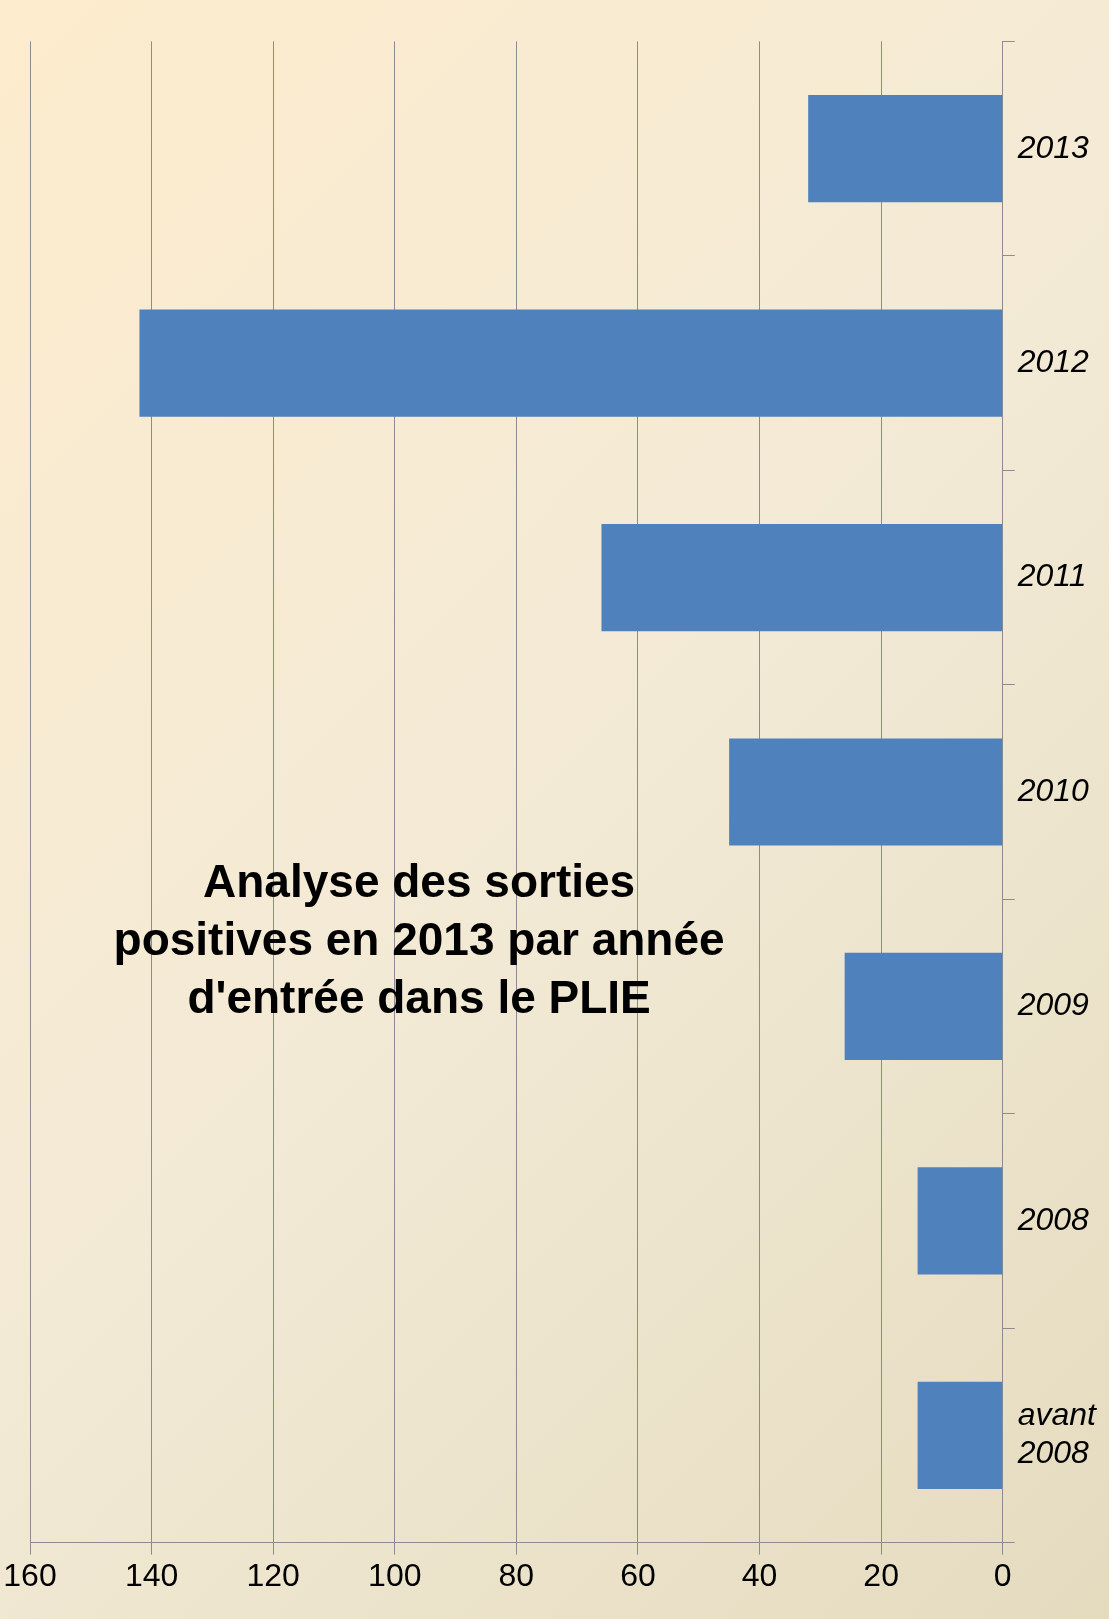  What do you see at coordinates (395, 1574) in the screenshot?
I see `x-tick-label: 100` at bounding box center [395, 1574].